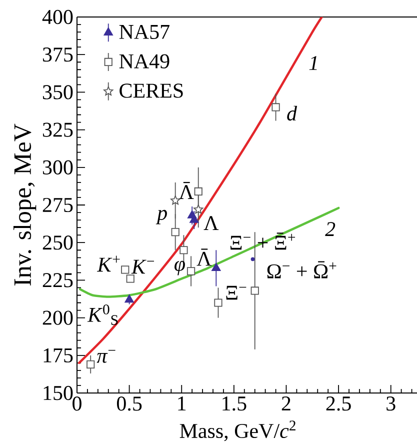  Describe the element at coordinates (57, 17) in the screenshot. I see `y-tick-label: 400` at that location.